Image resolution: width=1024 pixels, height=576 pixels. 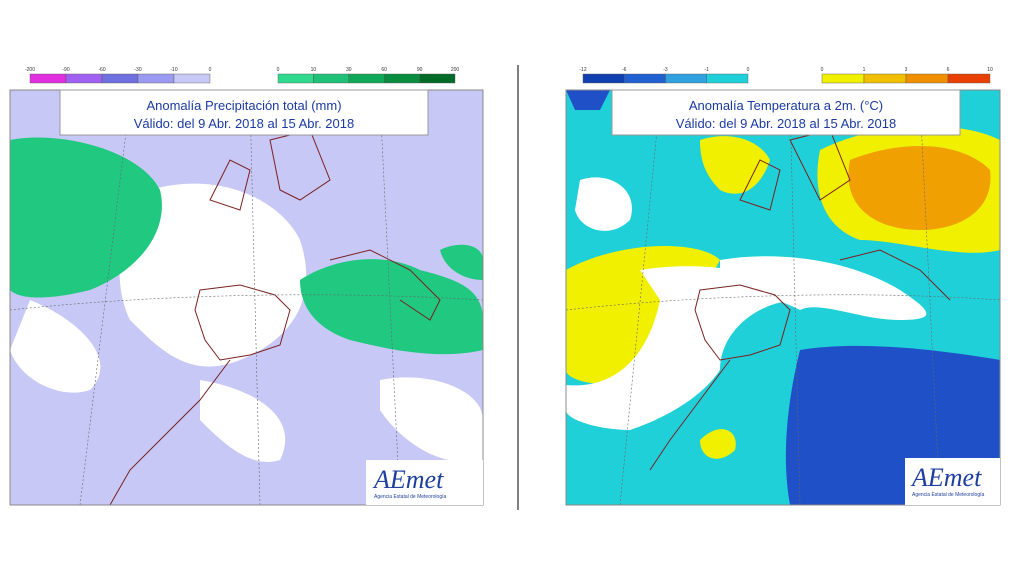 What do you see at coordinates (30, 70) in the screenshot?
I see `legend-label: -200` at bounding box center [30, 70].